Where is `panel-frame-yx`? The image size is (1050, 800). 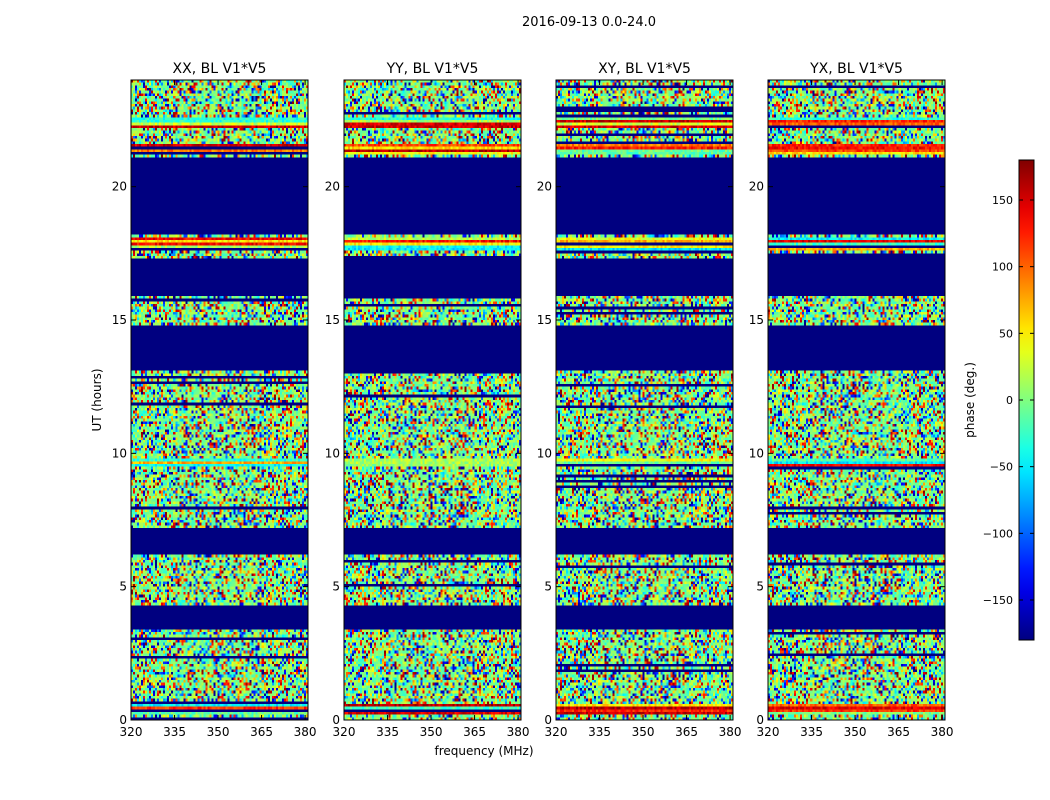 panel-frame-yx is located at coordinates (856, 400).